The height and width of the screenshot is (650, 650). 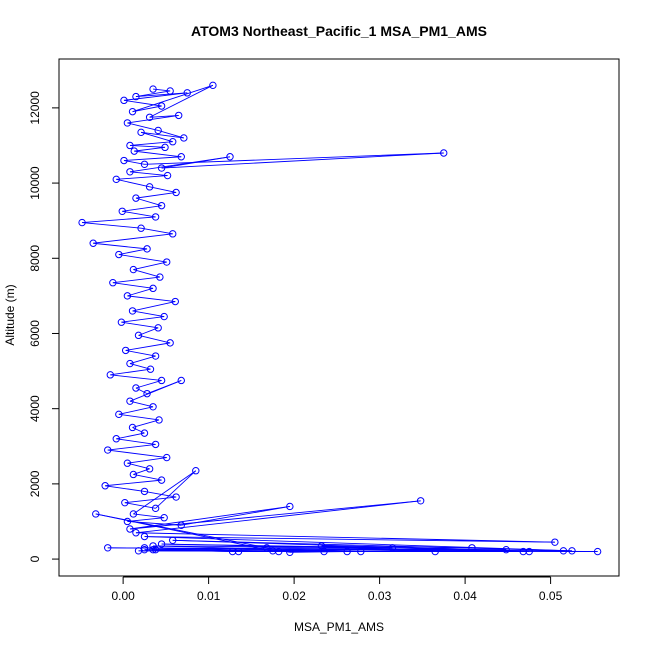 I want to click on y-tick-label: 12000, so click(x=35, y=108).